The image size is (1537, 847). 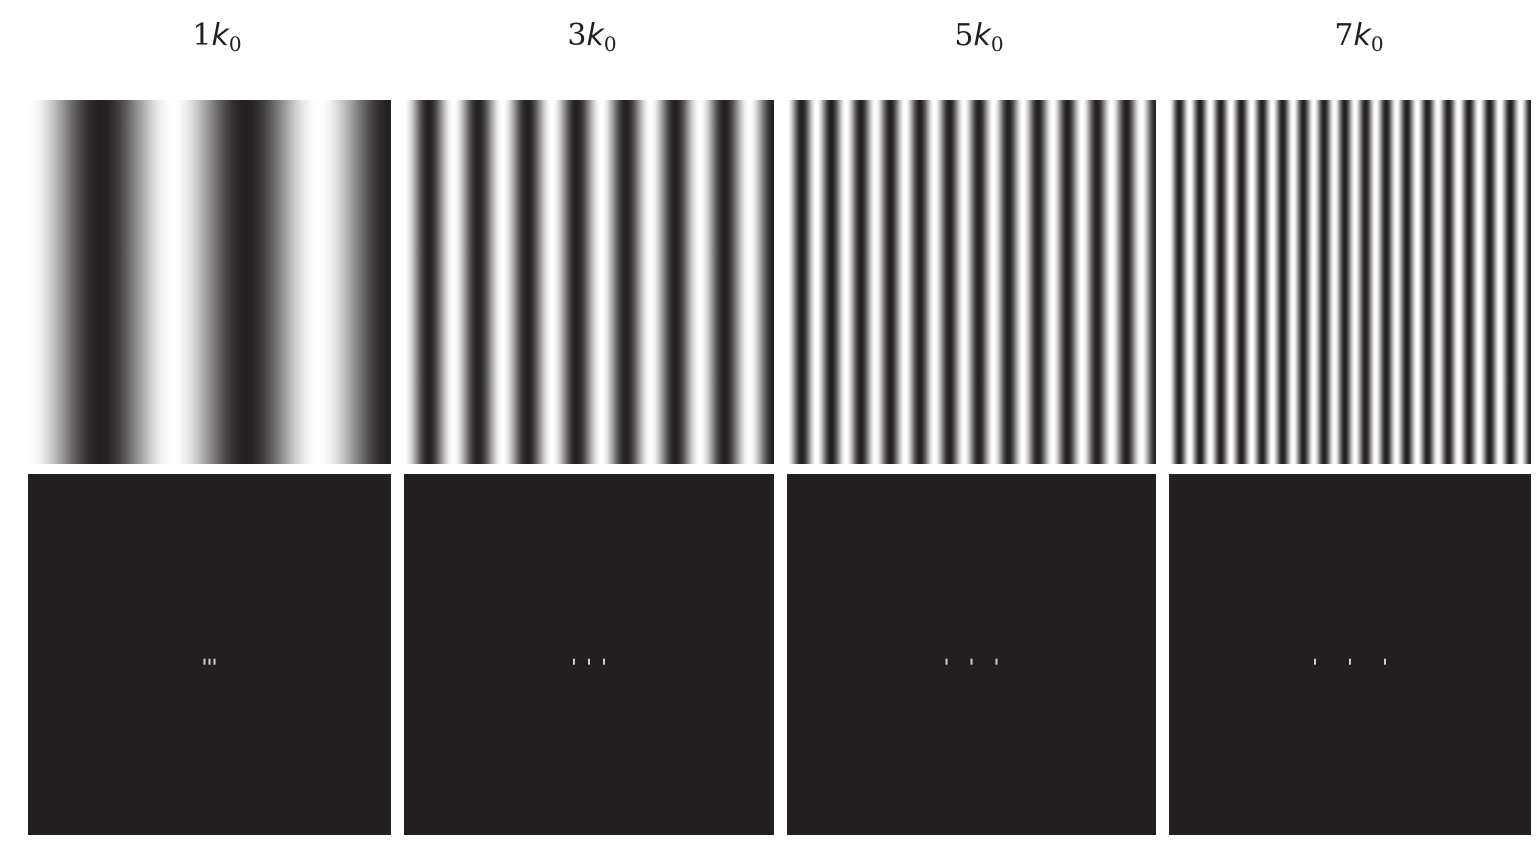 I want to click on grating-panel-1k0, so click(x=209, y=282).